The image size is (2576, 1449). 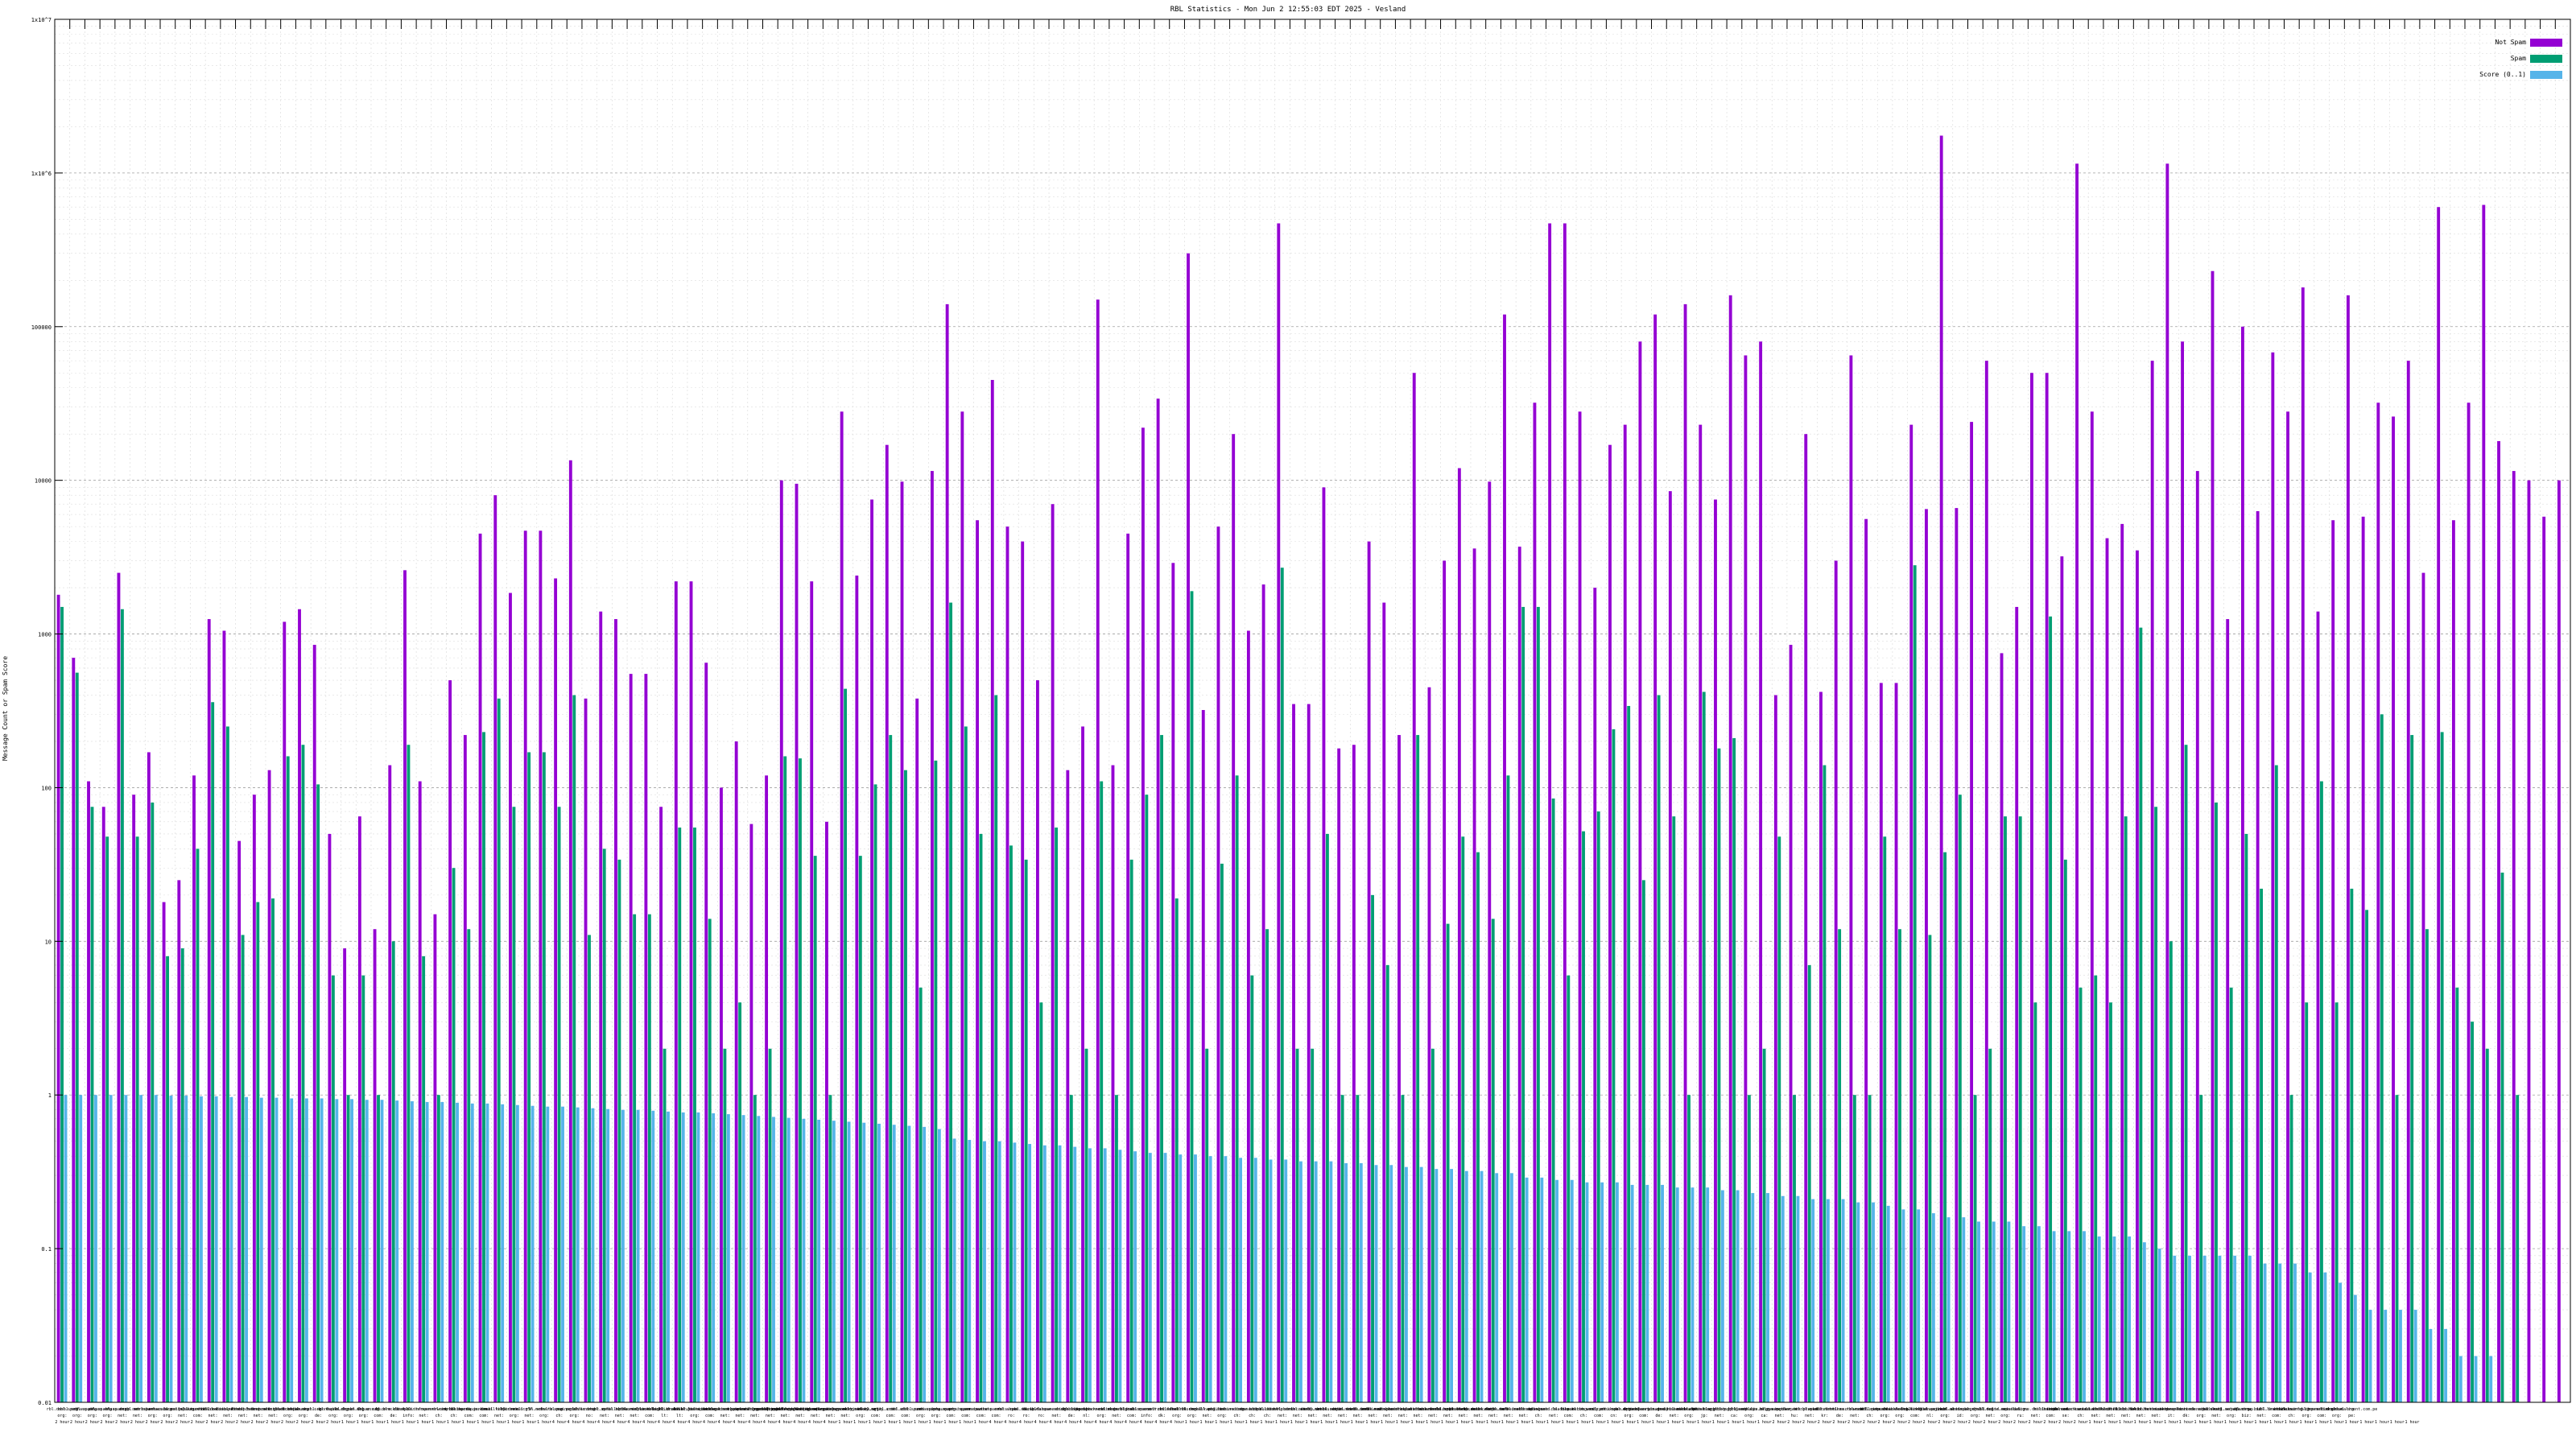 What do you see at coordinates (41, 174) in the screenshot?
I see `y-tick-label: 1x10^6` at bounding box center [41, 174].